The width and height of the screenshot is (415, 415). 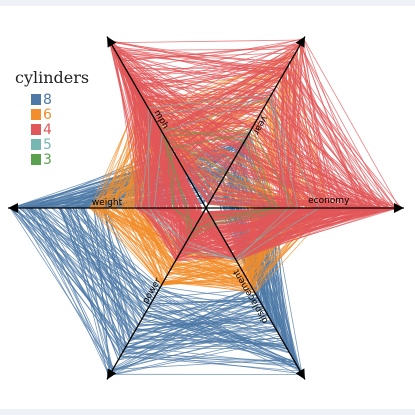 I want to click on legend-label: 4, so click(x=47, y=130).